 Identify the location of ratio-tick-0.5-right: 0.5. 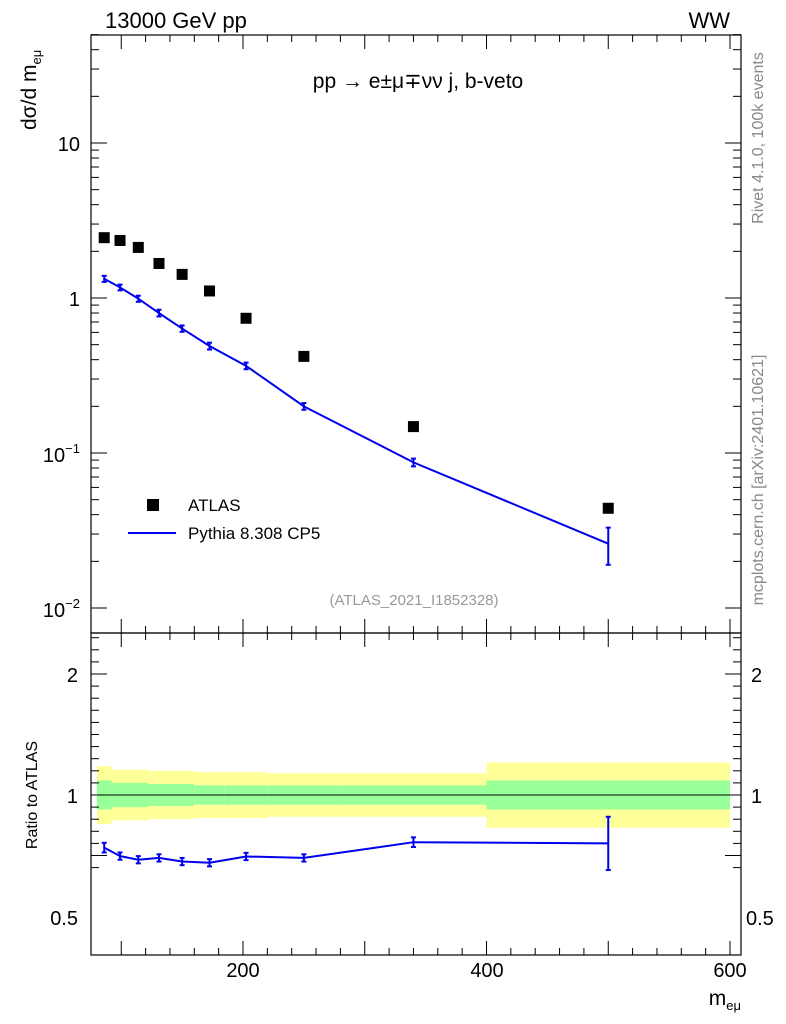
(760, 919).